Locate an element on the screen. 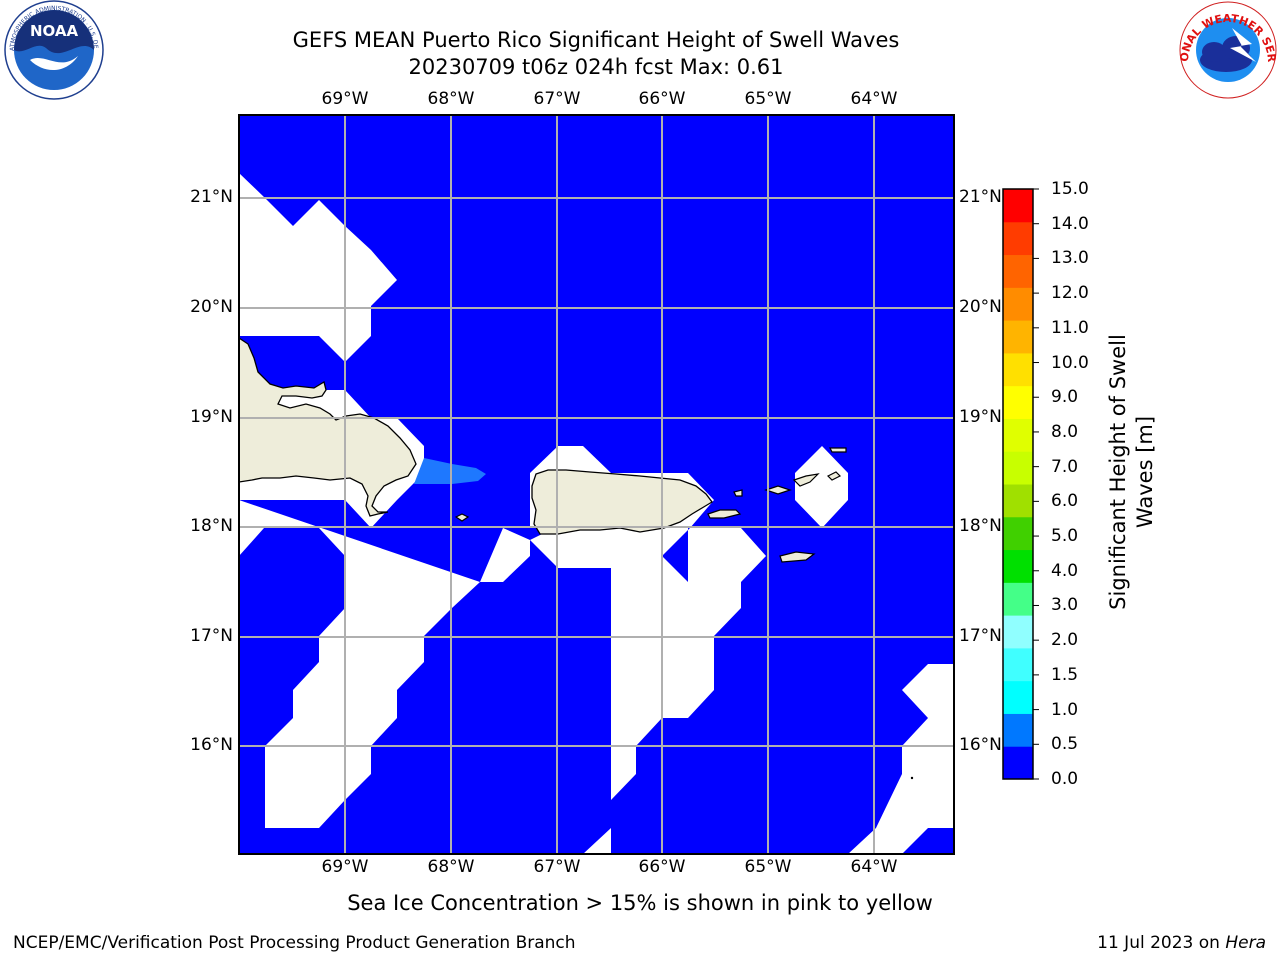 The width and height of the screenshot is (1280, 960). colorbar-tick-label: 5.0 is located at coordinates (1065, 536).